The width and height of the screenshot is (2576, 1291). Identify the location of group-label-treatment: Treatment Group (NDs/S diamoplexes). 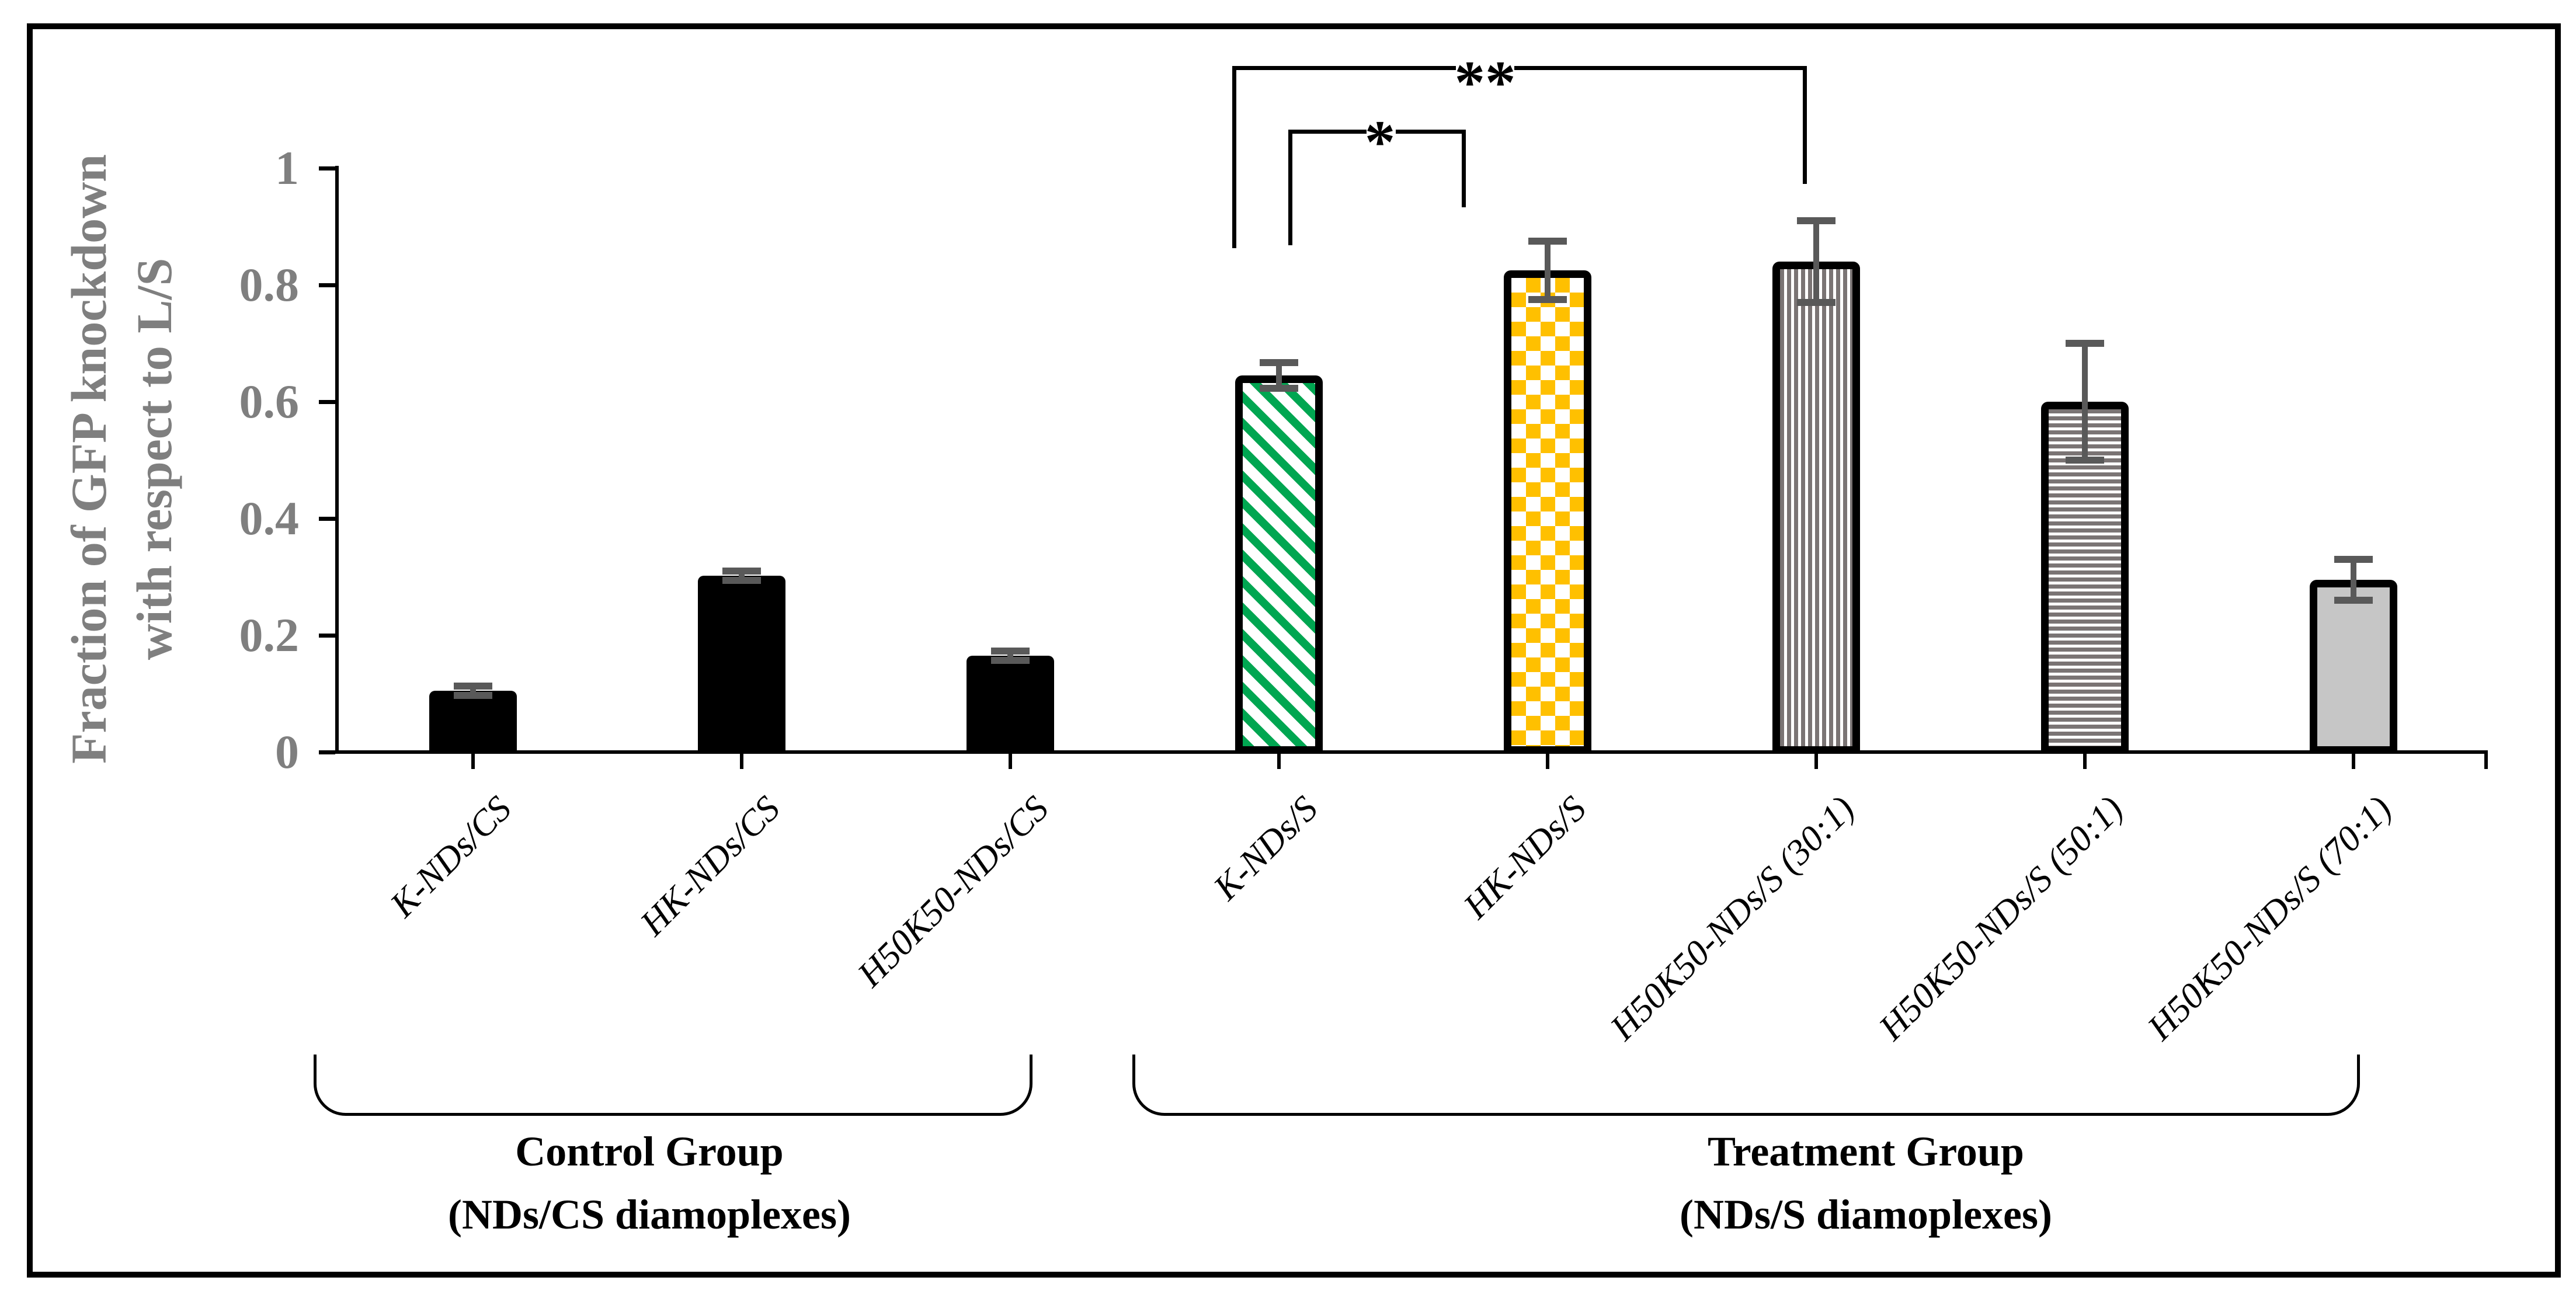
(1866, 1183).